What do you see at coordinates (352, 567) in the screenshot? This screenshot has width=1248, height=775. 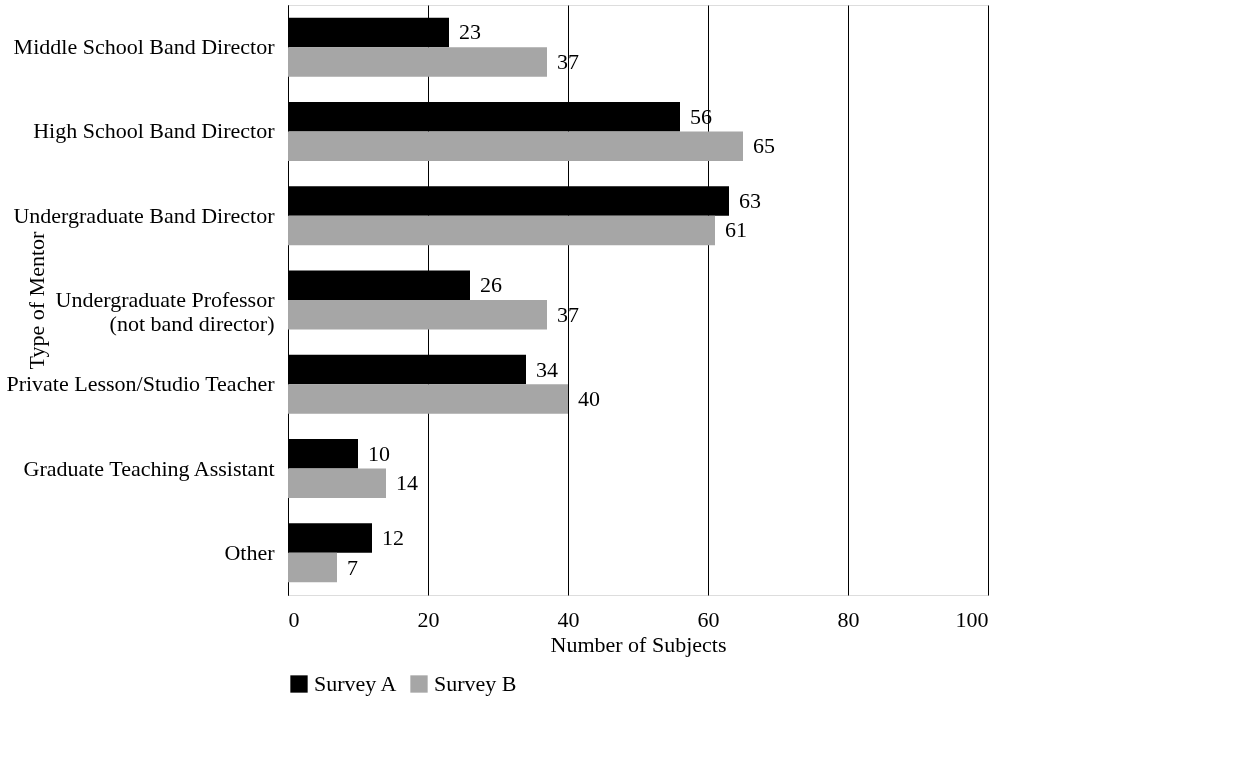 I see `data-label: 7` at bounding box center [352, 567].